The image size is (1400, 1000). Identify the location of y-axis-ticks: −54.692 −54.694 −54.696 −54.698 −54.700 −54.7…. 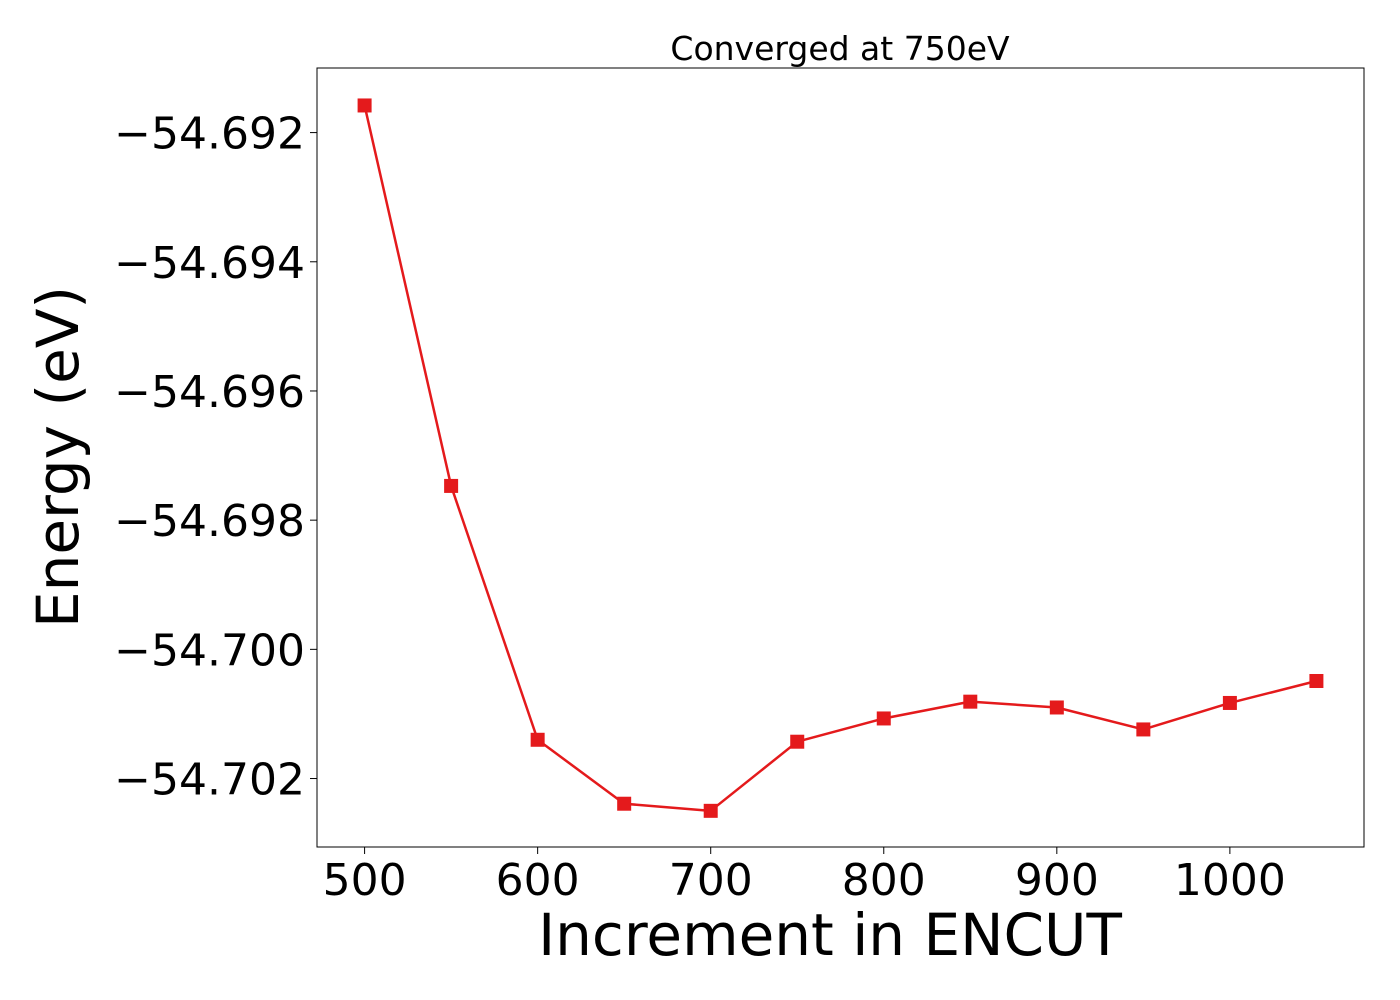
(215, 457).